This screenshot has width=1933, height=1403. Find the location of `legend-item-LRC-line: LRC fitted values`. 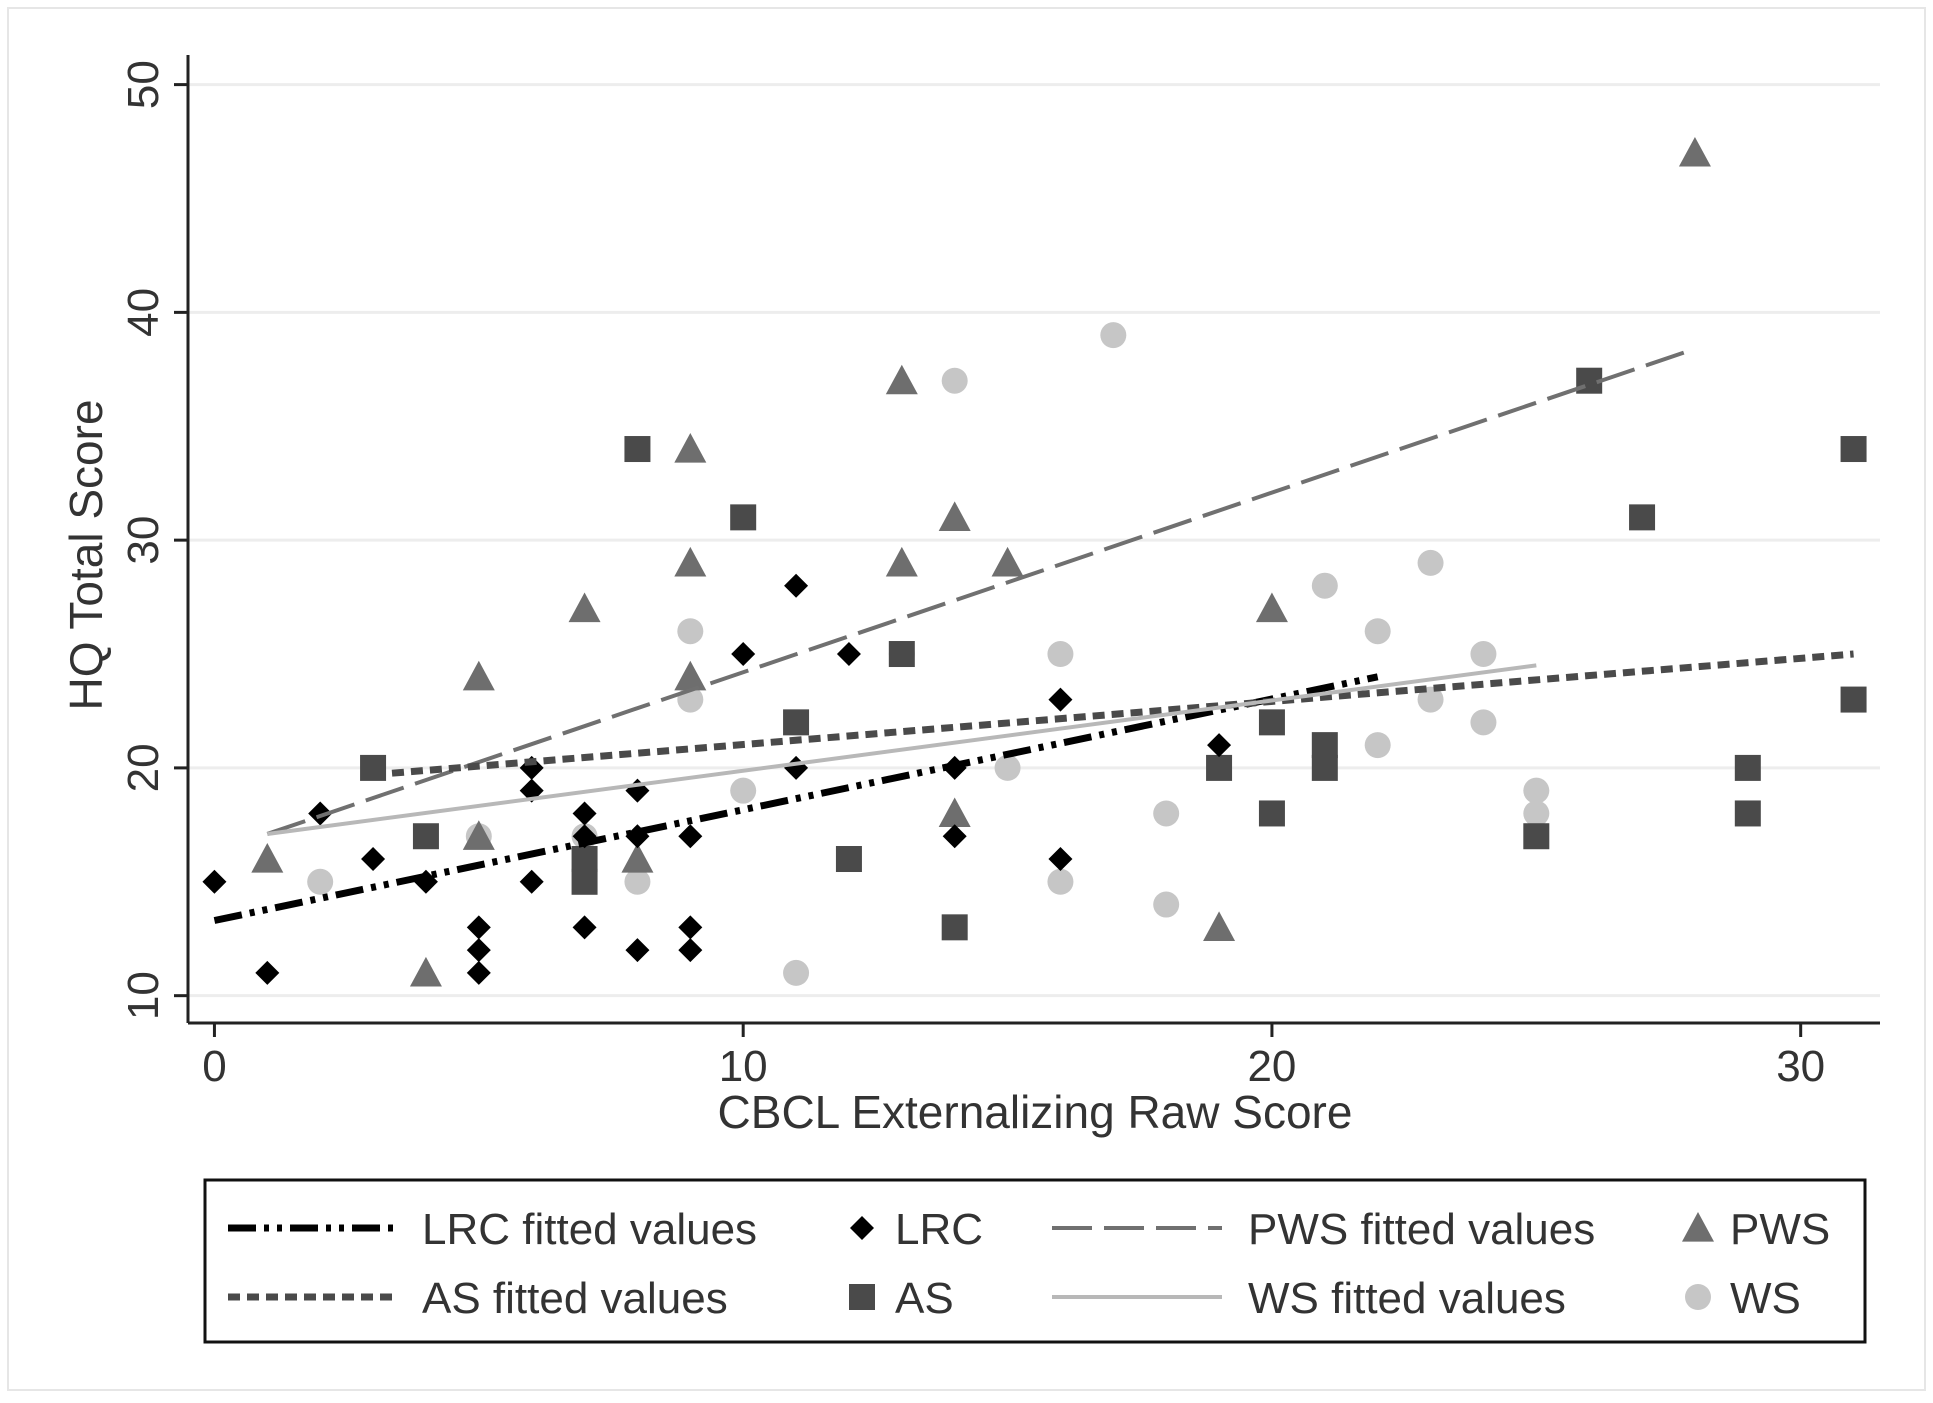

legend-item-LRC-line: LRC fitted values is located at coordinates (492, 1229).